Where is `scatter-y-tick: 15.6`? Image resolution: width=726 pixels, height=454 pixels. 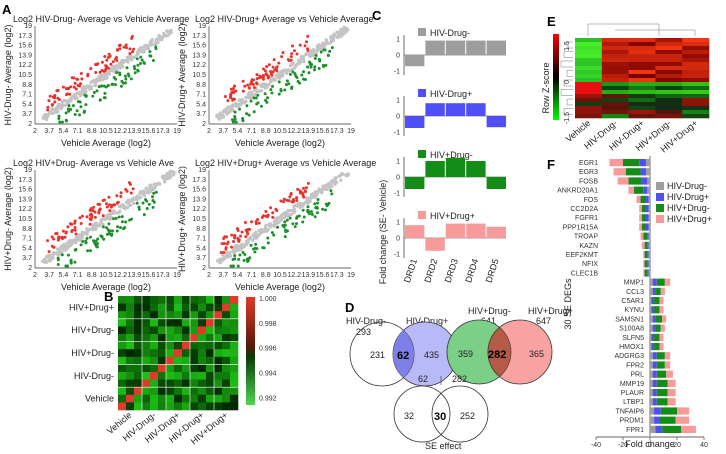
scatter-y-tick: 15.6 is located at coordinates (199, 190).